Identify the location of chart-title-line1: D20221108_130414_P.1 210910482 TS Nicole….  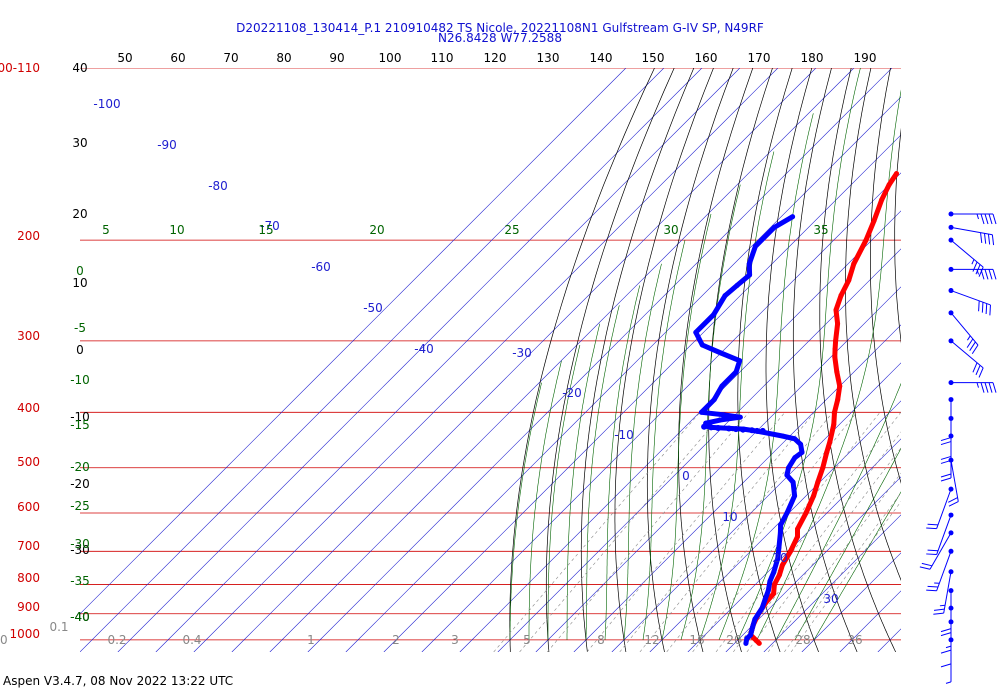
(500, 28).